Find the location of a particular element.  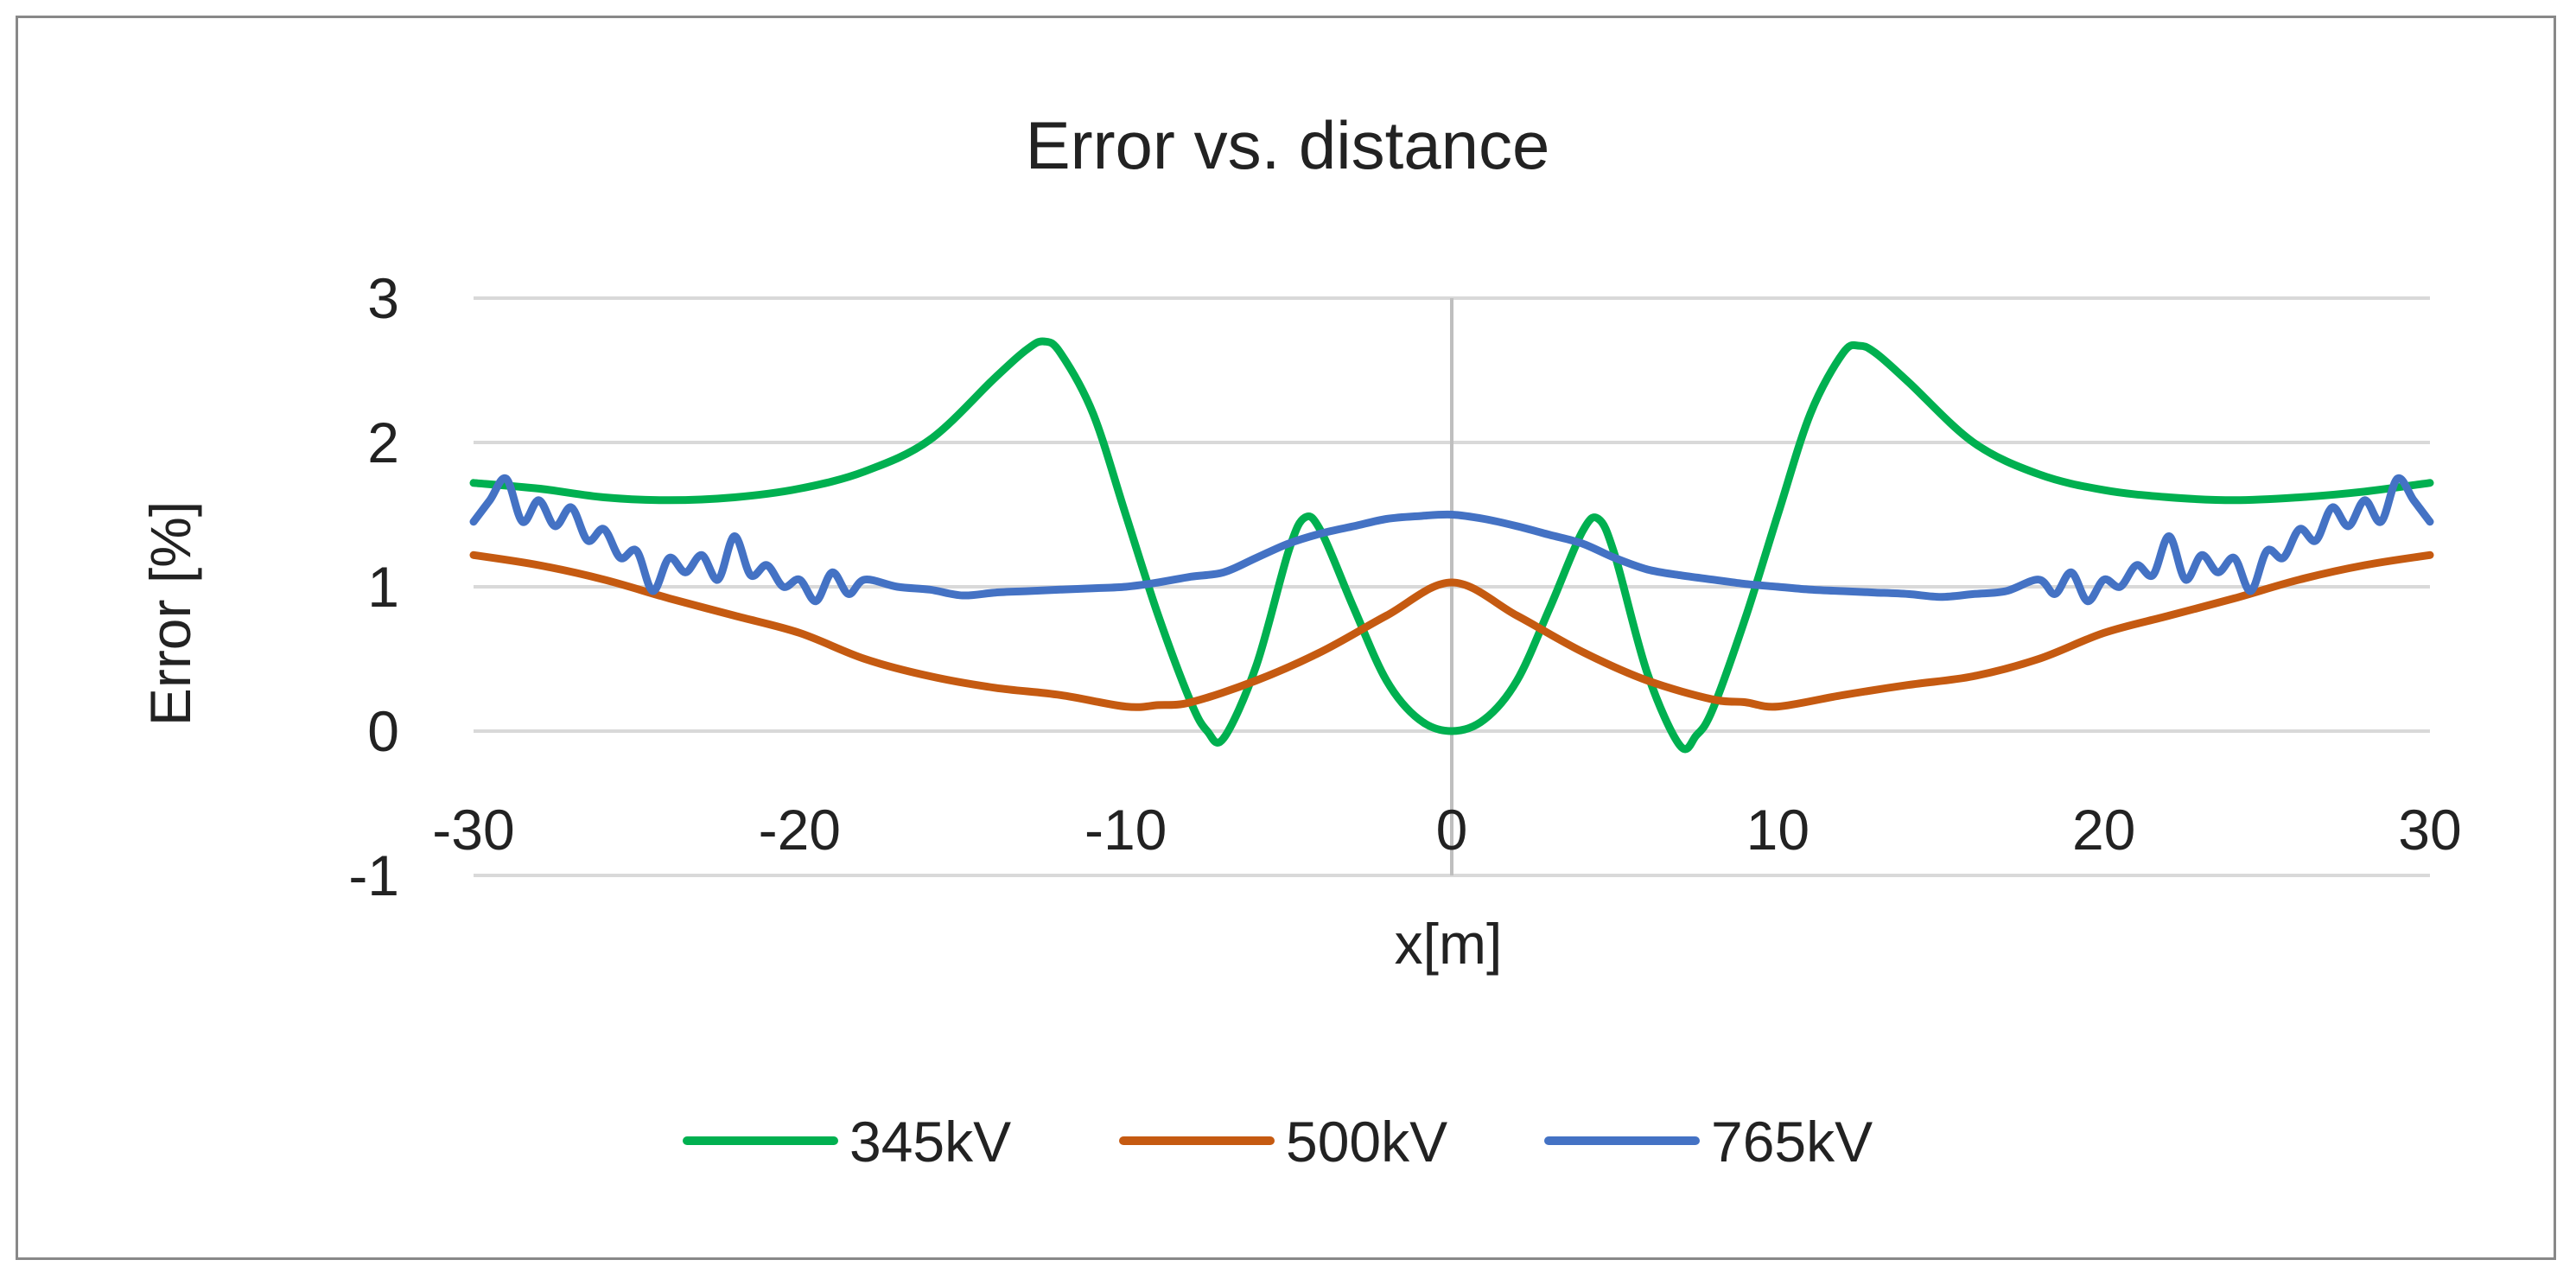

x-tick-label: -20 is located at coordinates (800, 830).